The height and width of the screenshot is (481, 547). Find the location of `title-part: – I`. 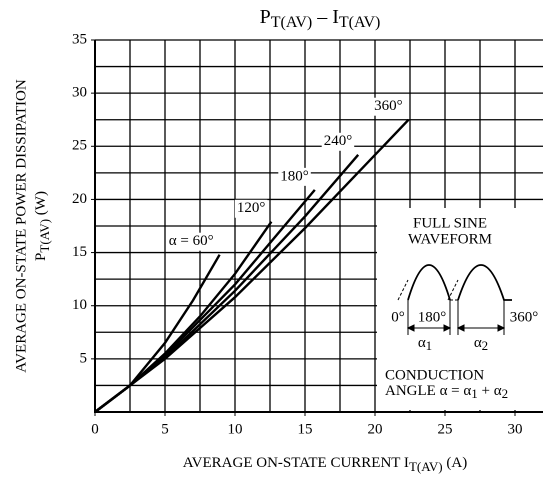

title-part: – I is located at coordinates (325, 17).